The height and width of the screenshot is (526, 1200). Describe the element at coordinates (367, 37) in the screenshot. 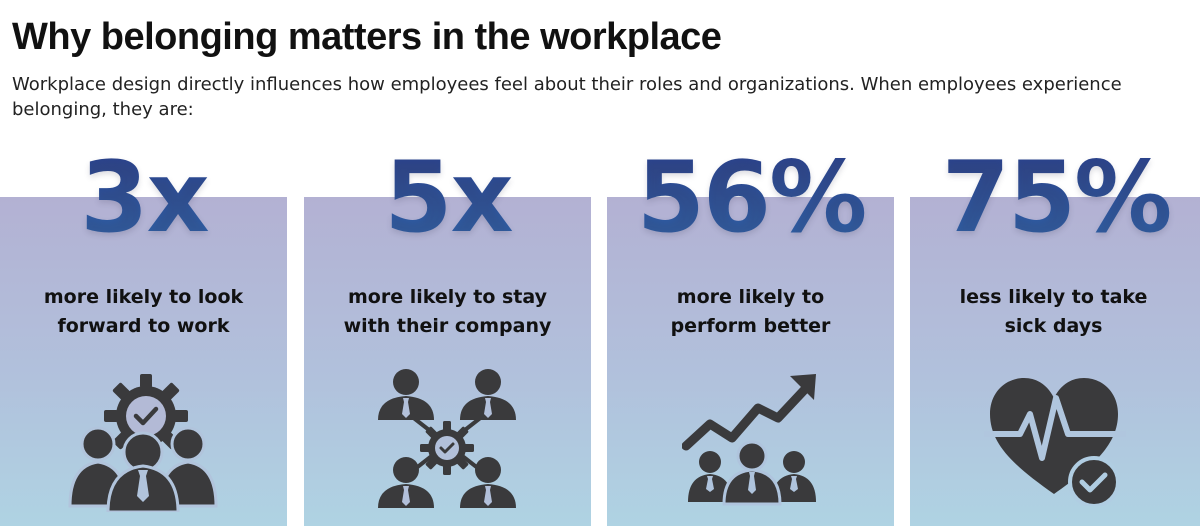

I see `page-title: Why belonging matters in the workplace` at that location.